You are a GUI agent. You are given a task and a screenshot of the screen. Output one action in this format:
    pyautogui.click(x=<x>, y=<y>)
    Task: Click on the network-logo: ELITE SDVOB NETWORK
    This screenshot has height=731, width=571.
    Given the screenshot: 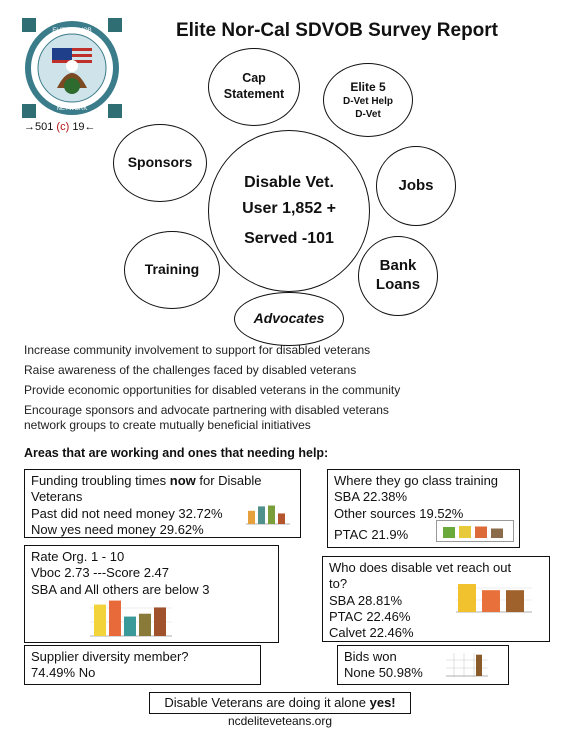 What is the action you would take?
    pyautogui.click(x=72, y=68)
    